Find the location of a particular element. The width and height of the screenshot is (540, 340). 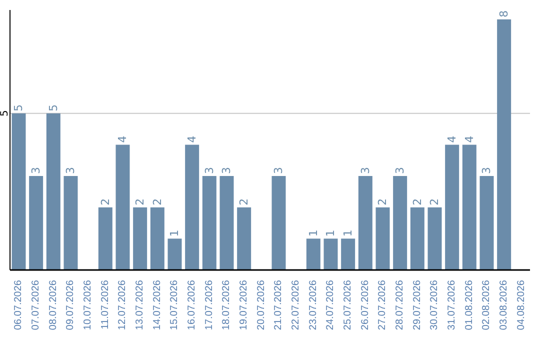

x-tick-label: 22.07.2026 is located at coordinates (296, 305).